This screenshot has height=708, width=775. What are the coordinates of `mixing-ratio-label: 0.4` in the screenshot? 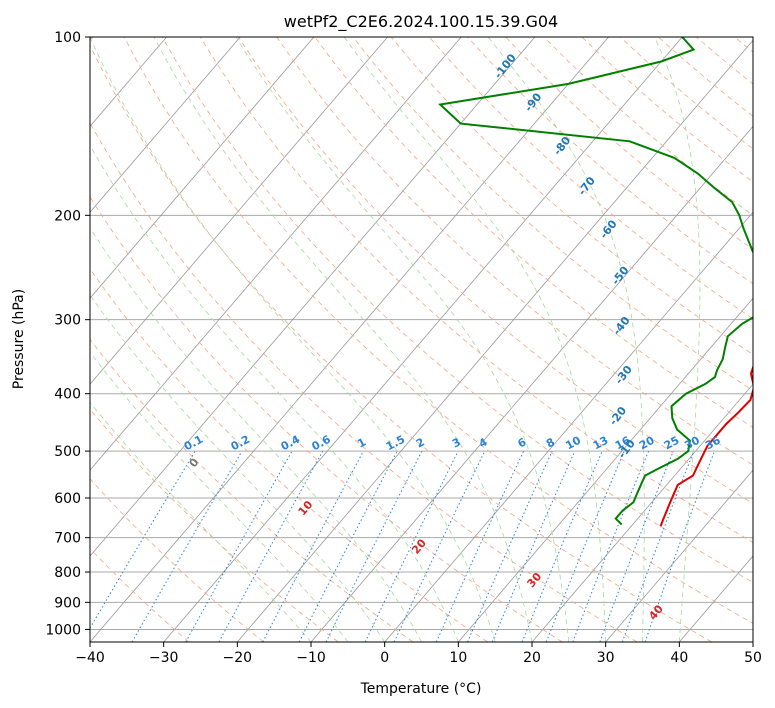 It's located at (291, 443).